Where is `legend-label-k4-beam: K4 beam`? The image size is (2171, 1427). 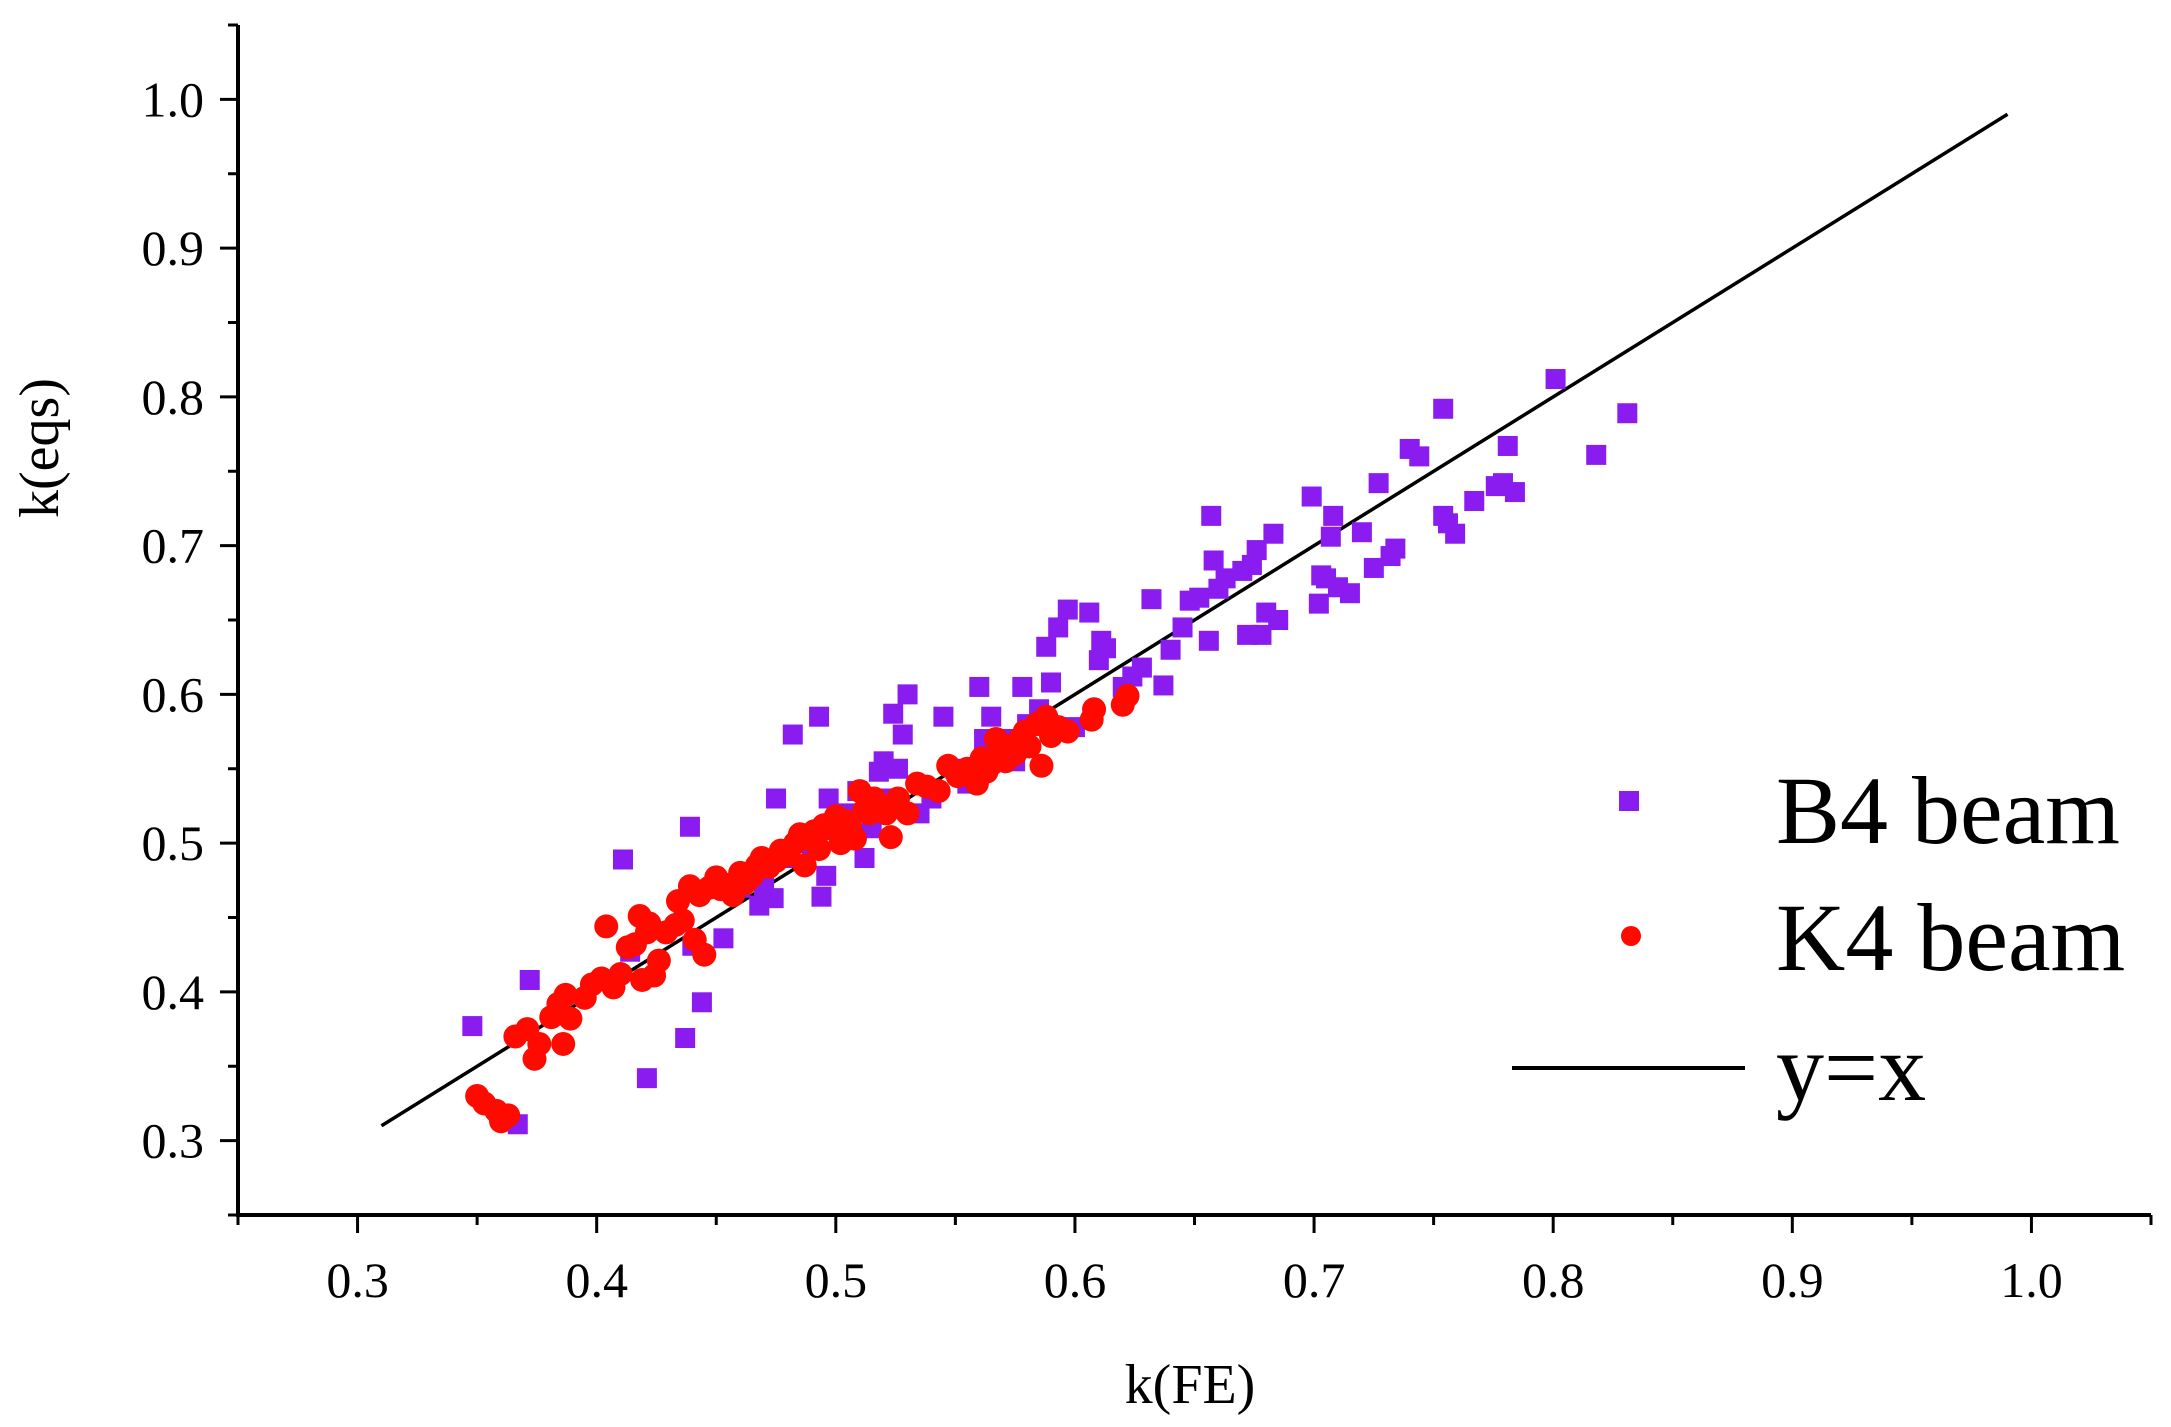 legend-label-k4-beam: K4 beam is located at coordinates (1950, 937).